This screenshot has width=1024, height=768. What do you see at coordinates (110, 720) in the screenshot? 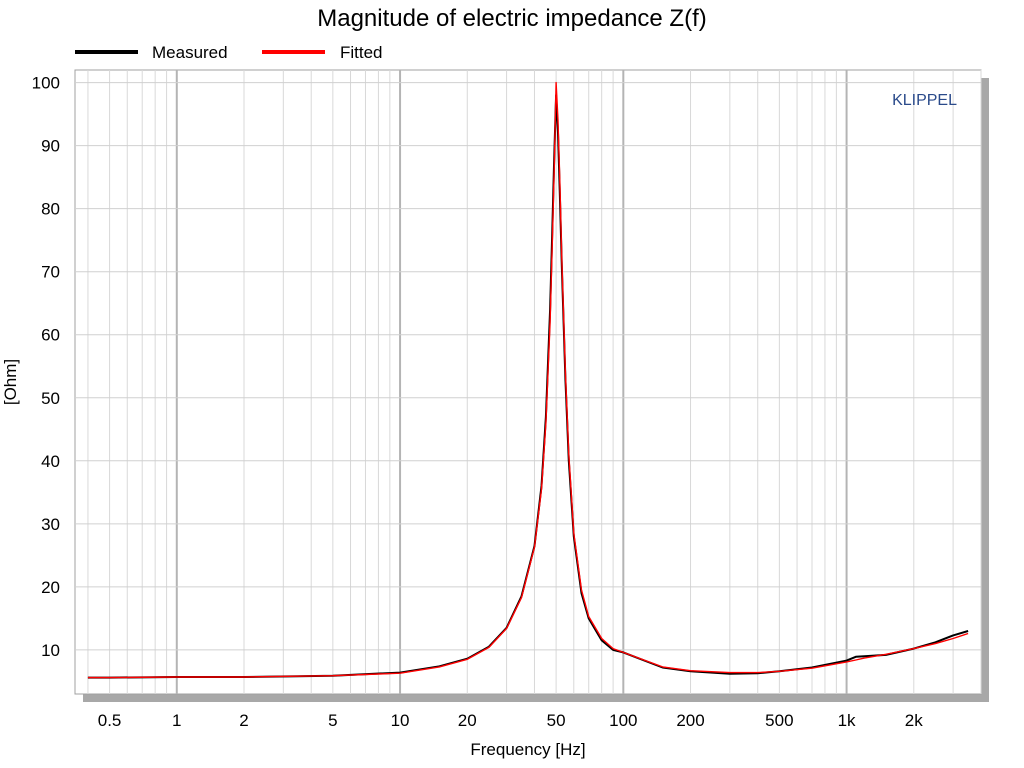
I see `x-tick-label: 0.5` at bounding box center [110, 720].